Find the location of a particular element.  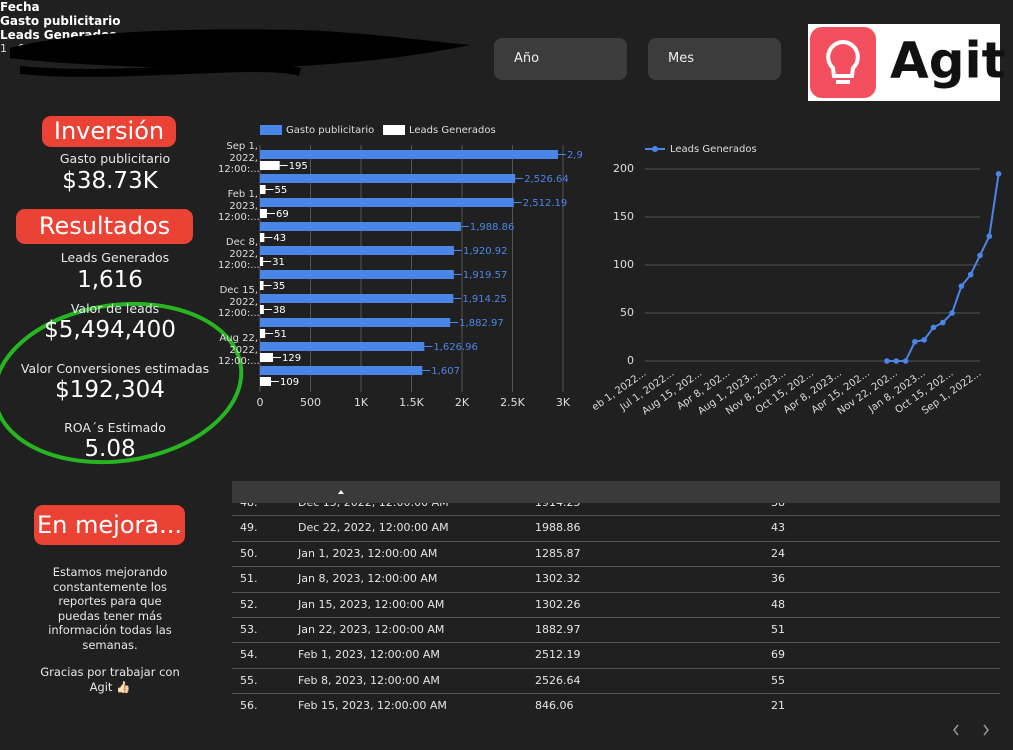

table-header-bg is located at coordinates (616, 492).